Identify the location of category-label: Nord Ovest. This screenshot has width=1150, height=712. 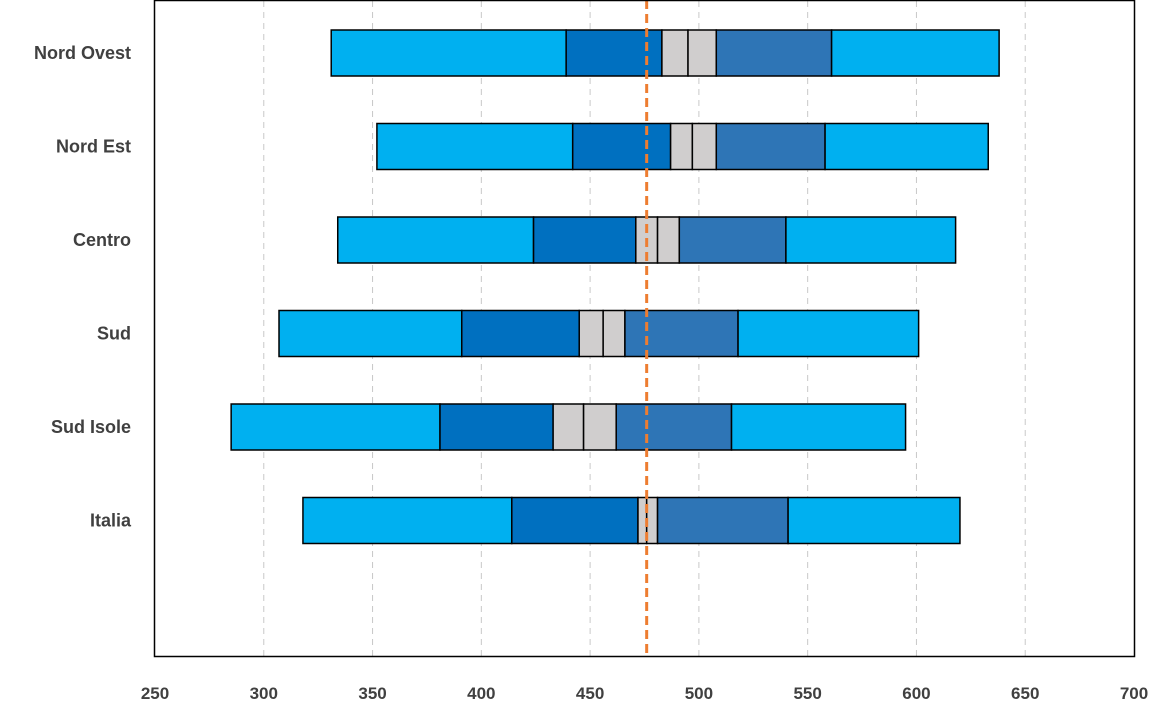
(82, 53).